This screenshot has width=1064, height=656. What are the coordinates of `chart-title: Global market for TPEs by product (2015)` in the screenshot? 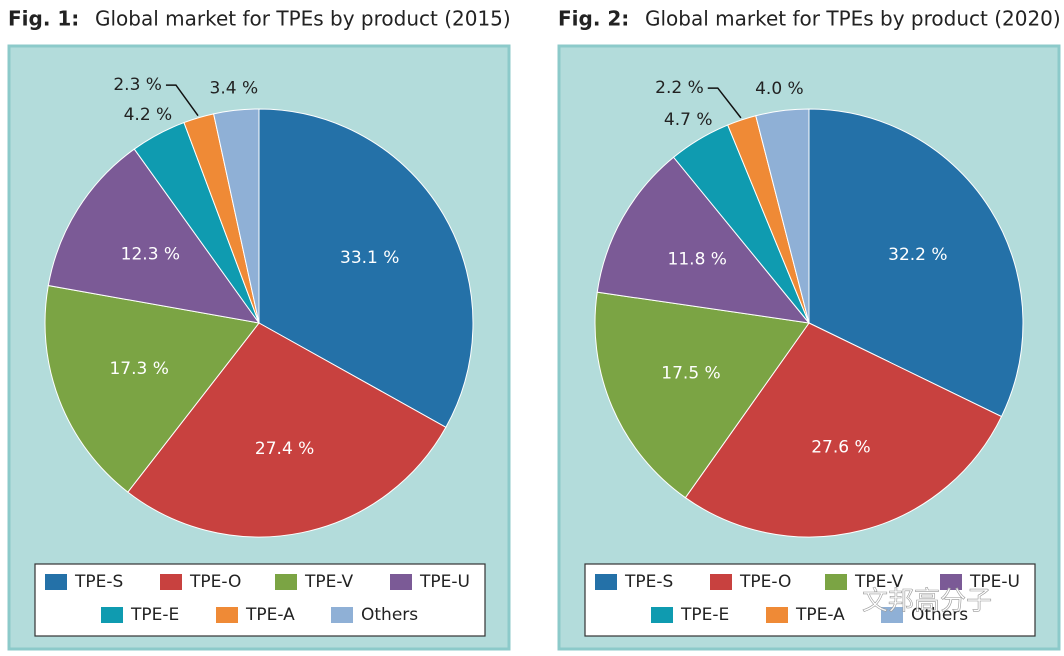 It's located at (303, 19).